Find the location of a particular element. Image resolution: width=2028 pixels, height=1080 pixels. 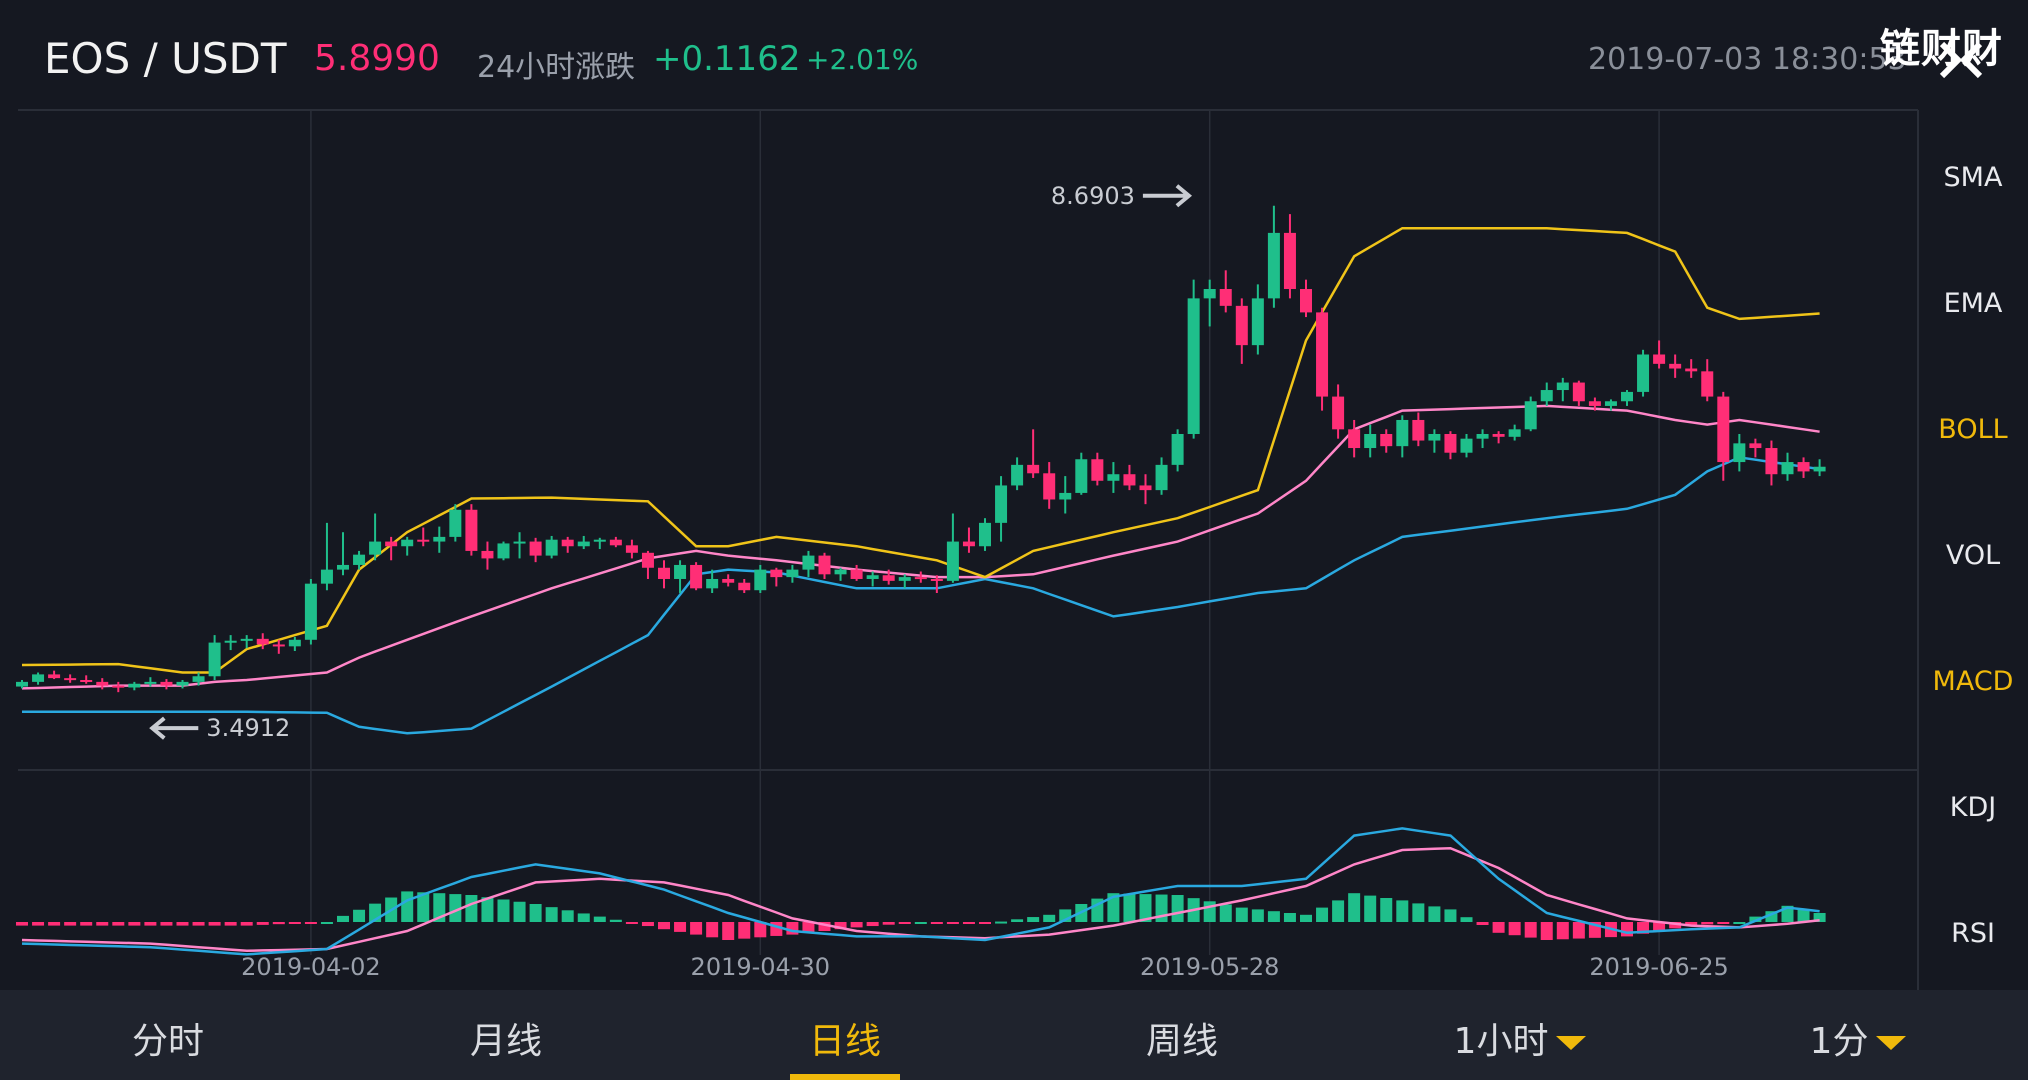

tab-label: 1分 is located at coordinates (1839, 1041).